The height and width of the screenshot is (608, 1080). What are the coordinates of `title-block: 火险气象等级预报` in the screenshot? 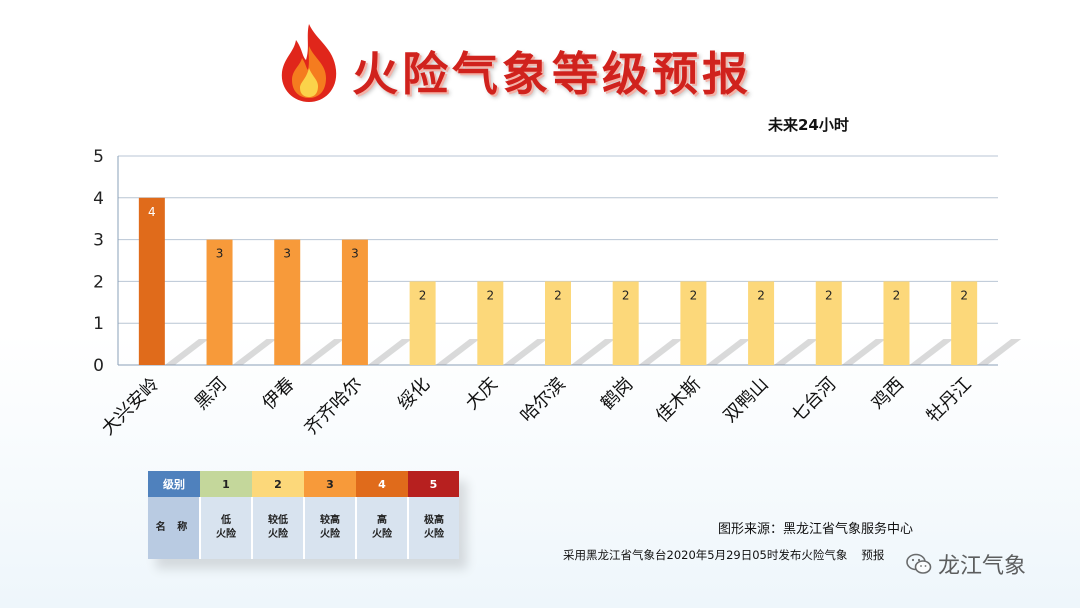 It's located at (540, 65).